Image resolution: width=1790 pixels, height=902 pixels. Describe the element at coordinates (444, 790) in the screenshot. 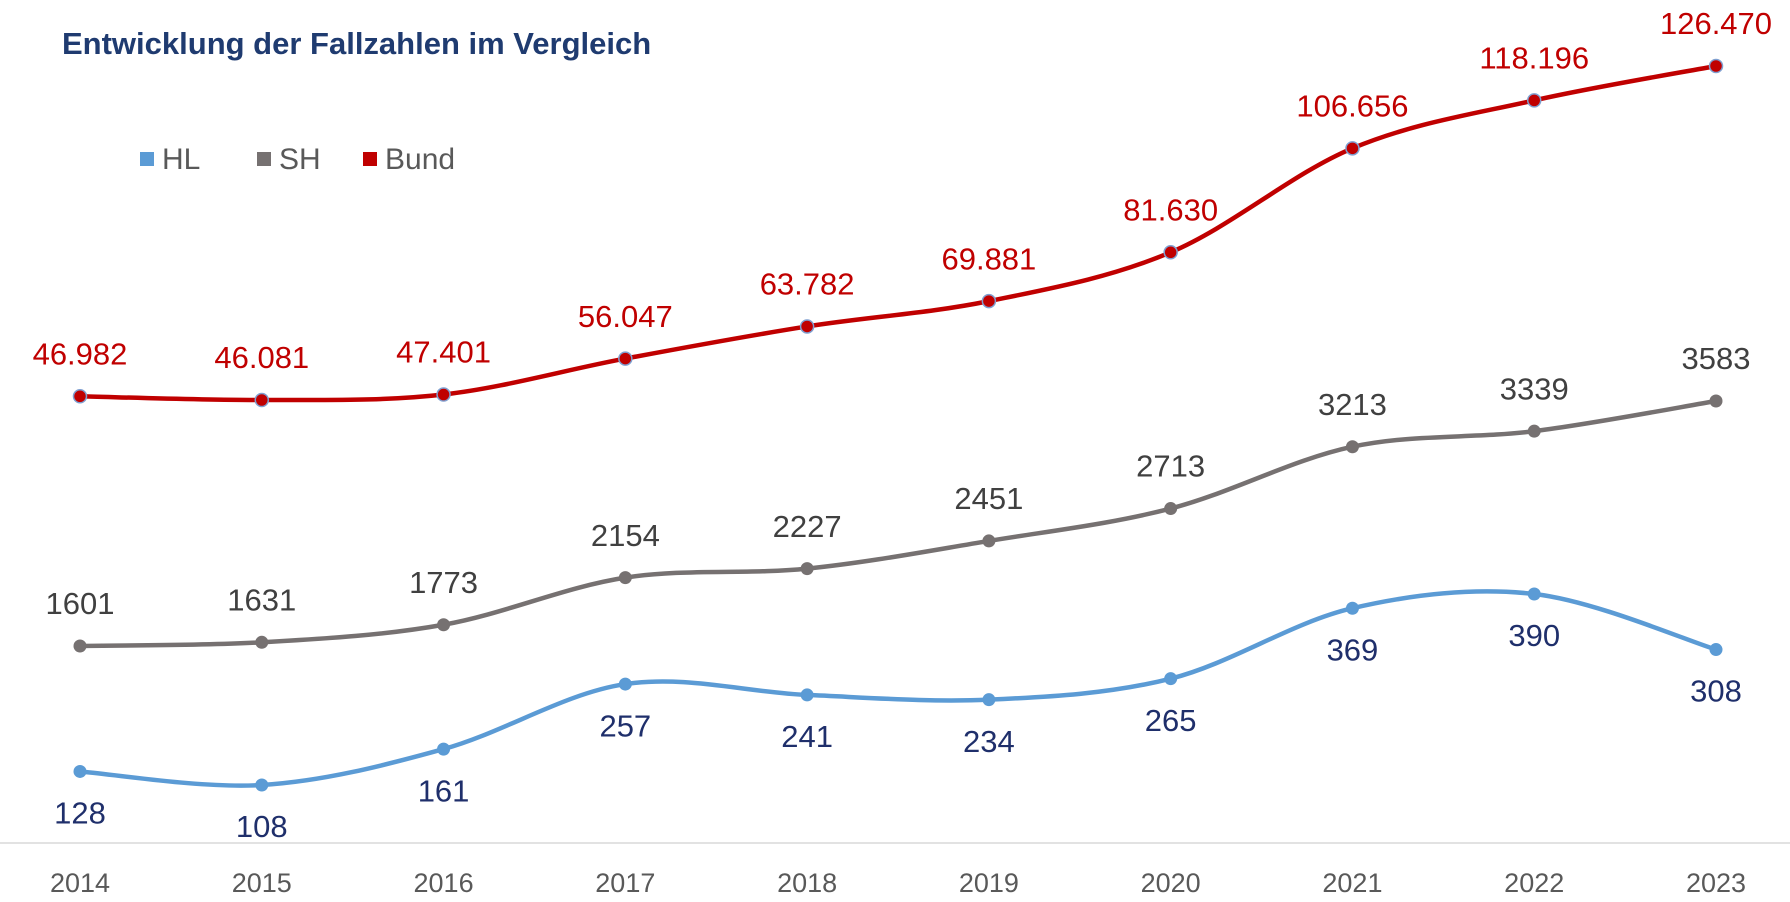

I see `data-label: 161` at that location.